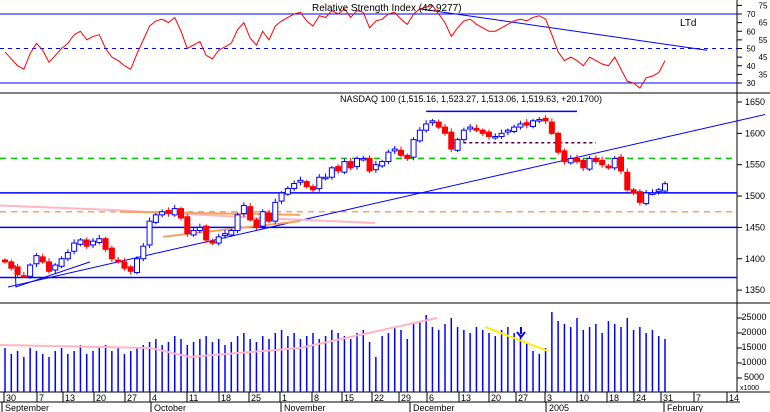 The width and height of the screenshot is (770, 412). Describe the element at coordinates (763, 74) in the screenshot. I see `rsi-tick-label: 35` at that location.